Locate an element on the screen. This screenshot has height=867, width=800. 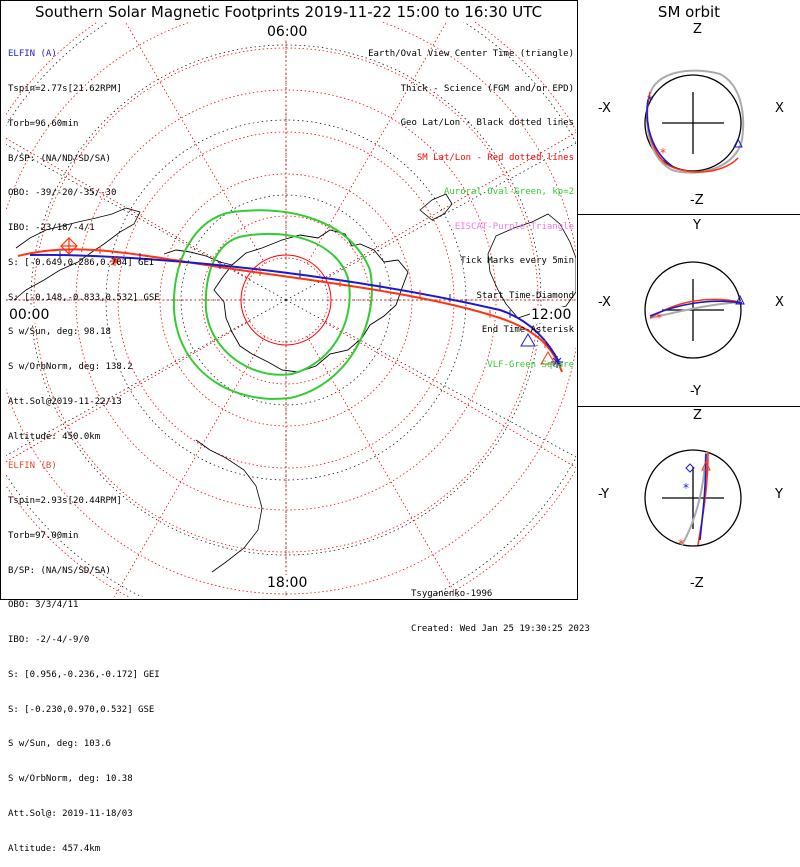
auroral-ovals is located at coordinates (272, 304).